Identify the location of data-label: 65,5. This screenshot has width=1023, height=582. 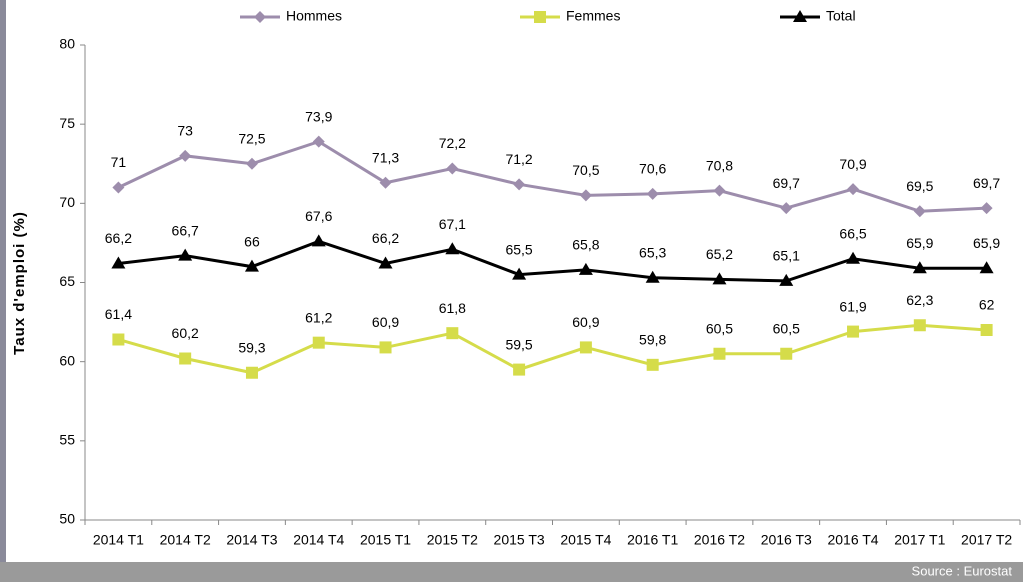
(518, 249).